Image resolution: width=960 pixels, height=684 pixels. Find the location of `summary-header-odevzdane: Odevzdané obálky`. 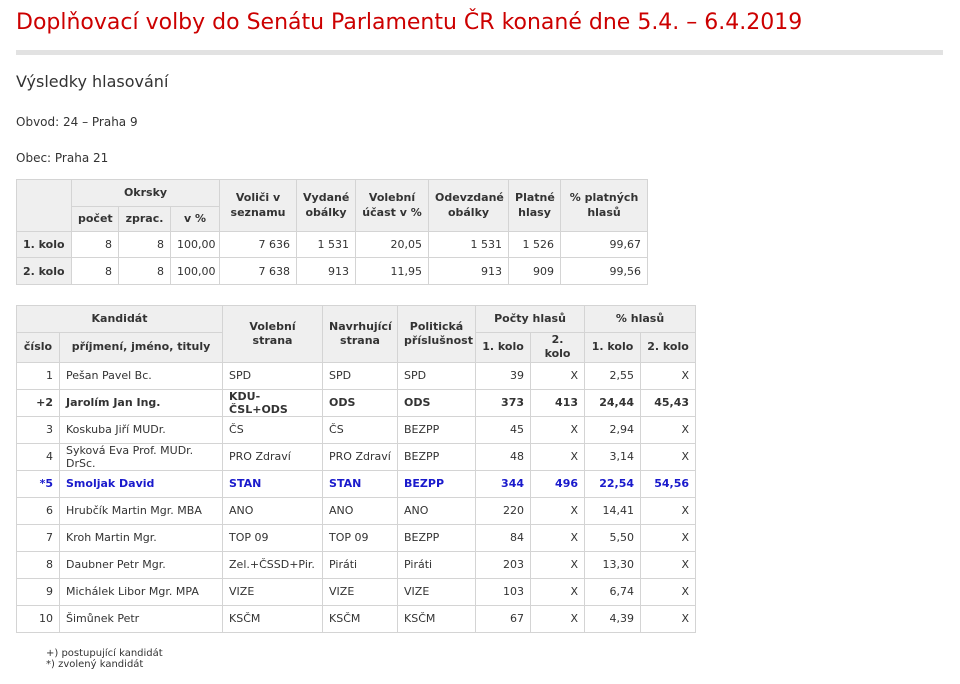

summary-header-odevzdane: Odevzdané obálky is located at coordinates (469, 205).